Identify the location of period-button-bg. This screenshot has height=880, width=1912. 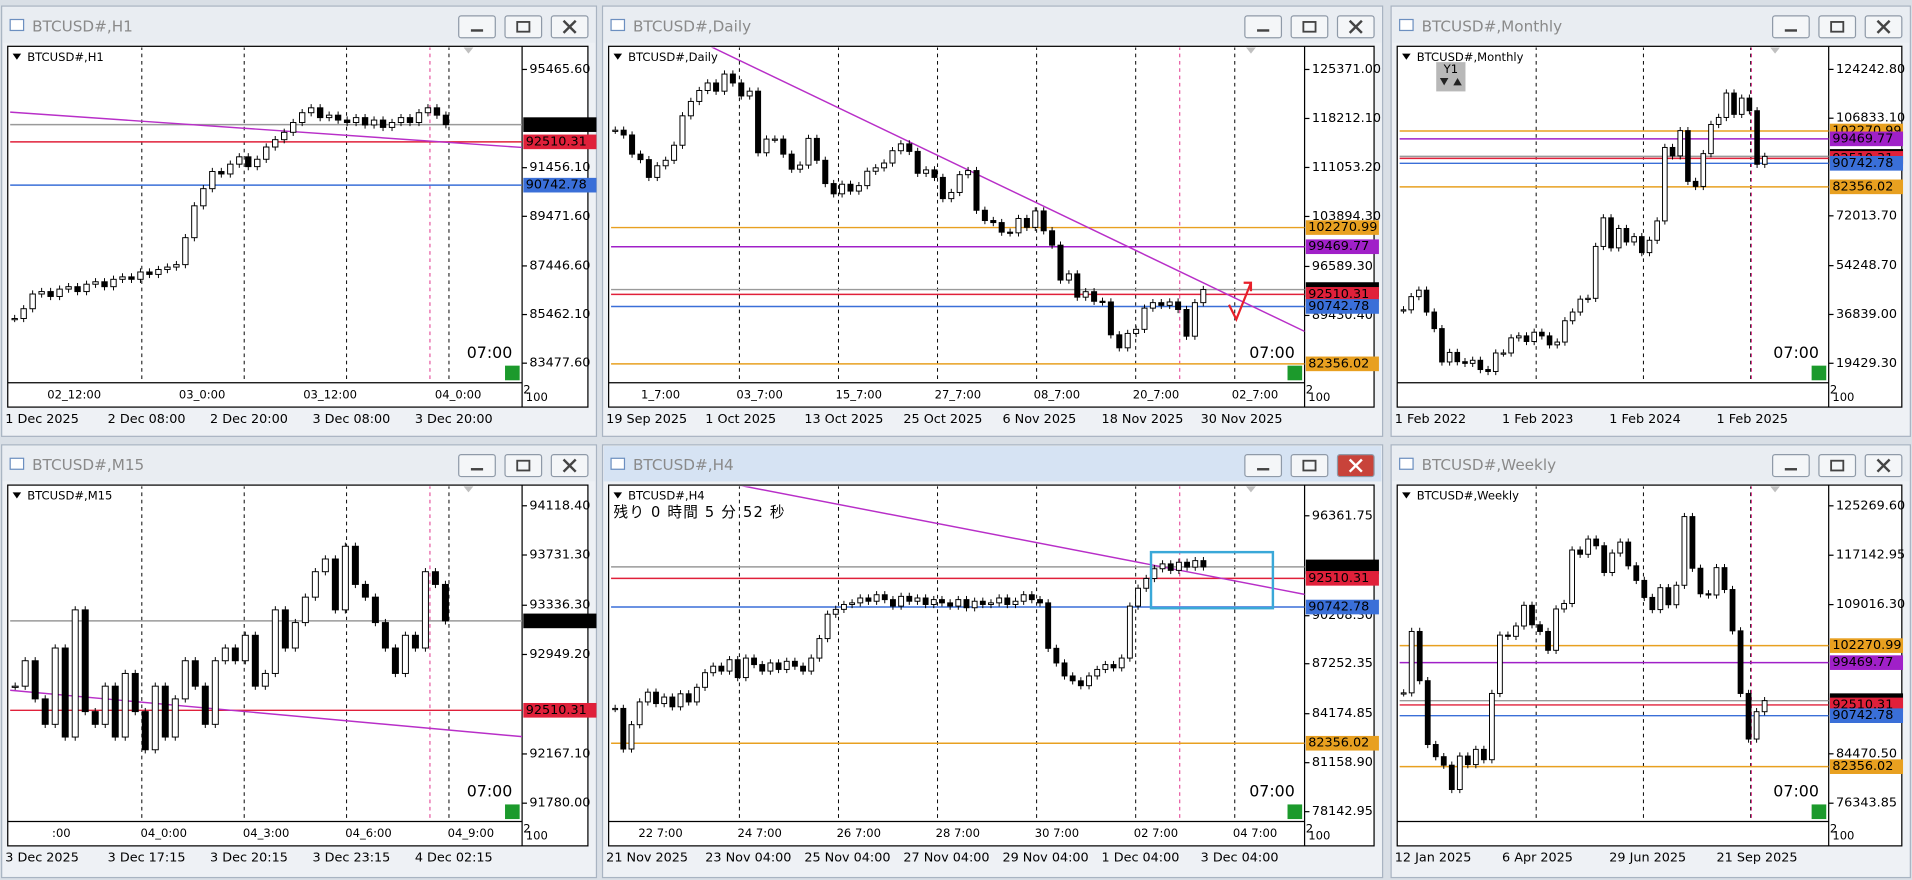
(1451, 77).